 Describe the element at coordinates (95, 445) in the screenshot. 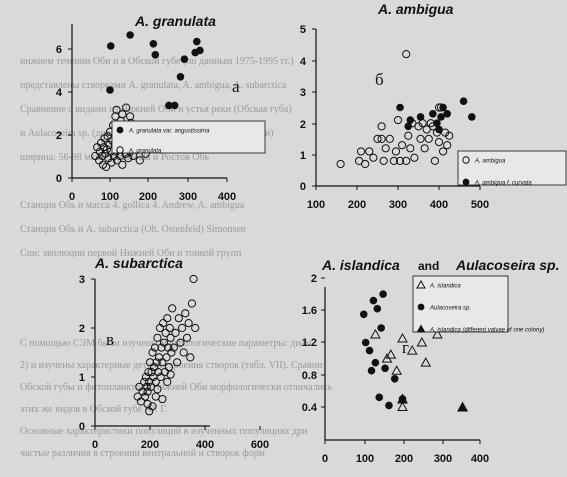

I see `x-tick-label: 0` at that location.